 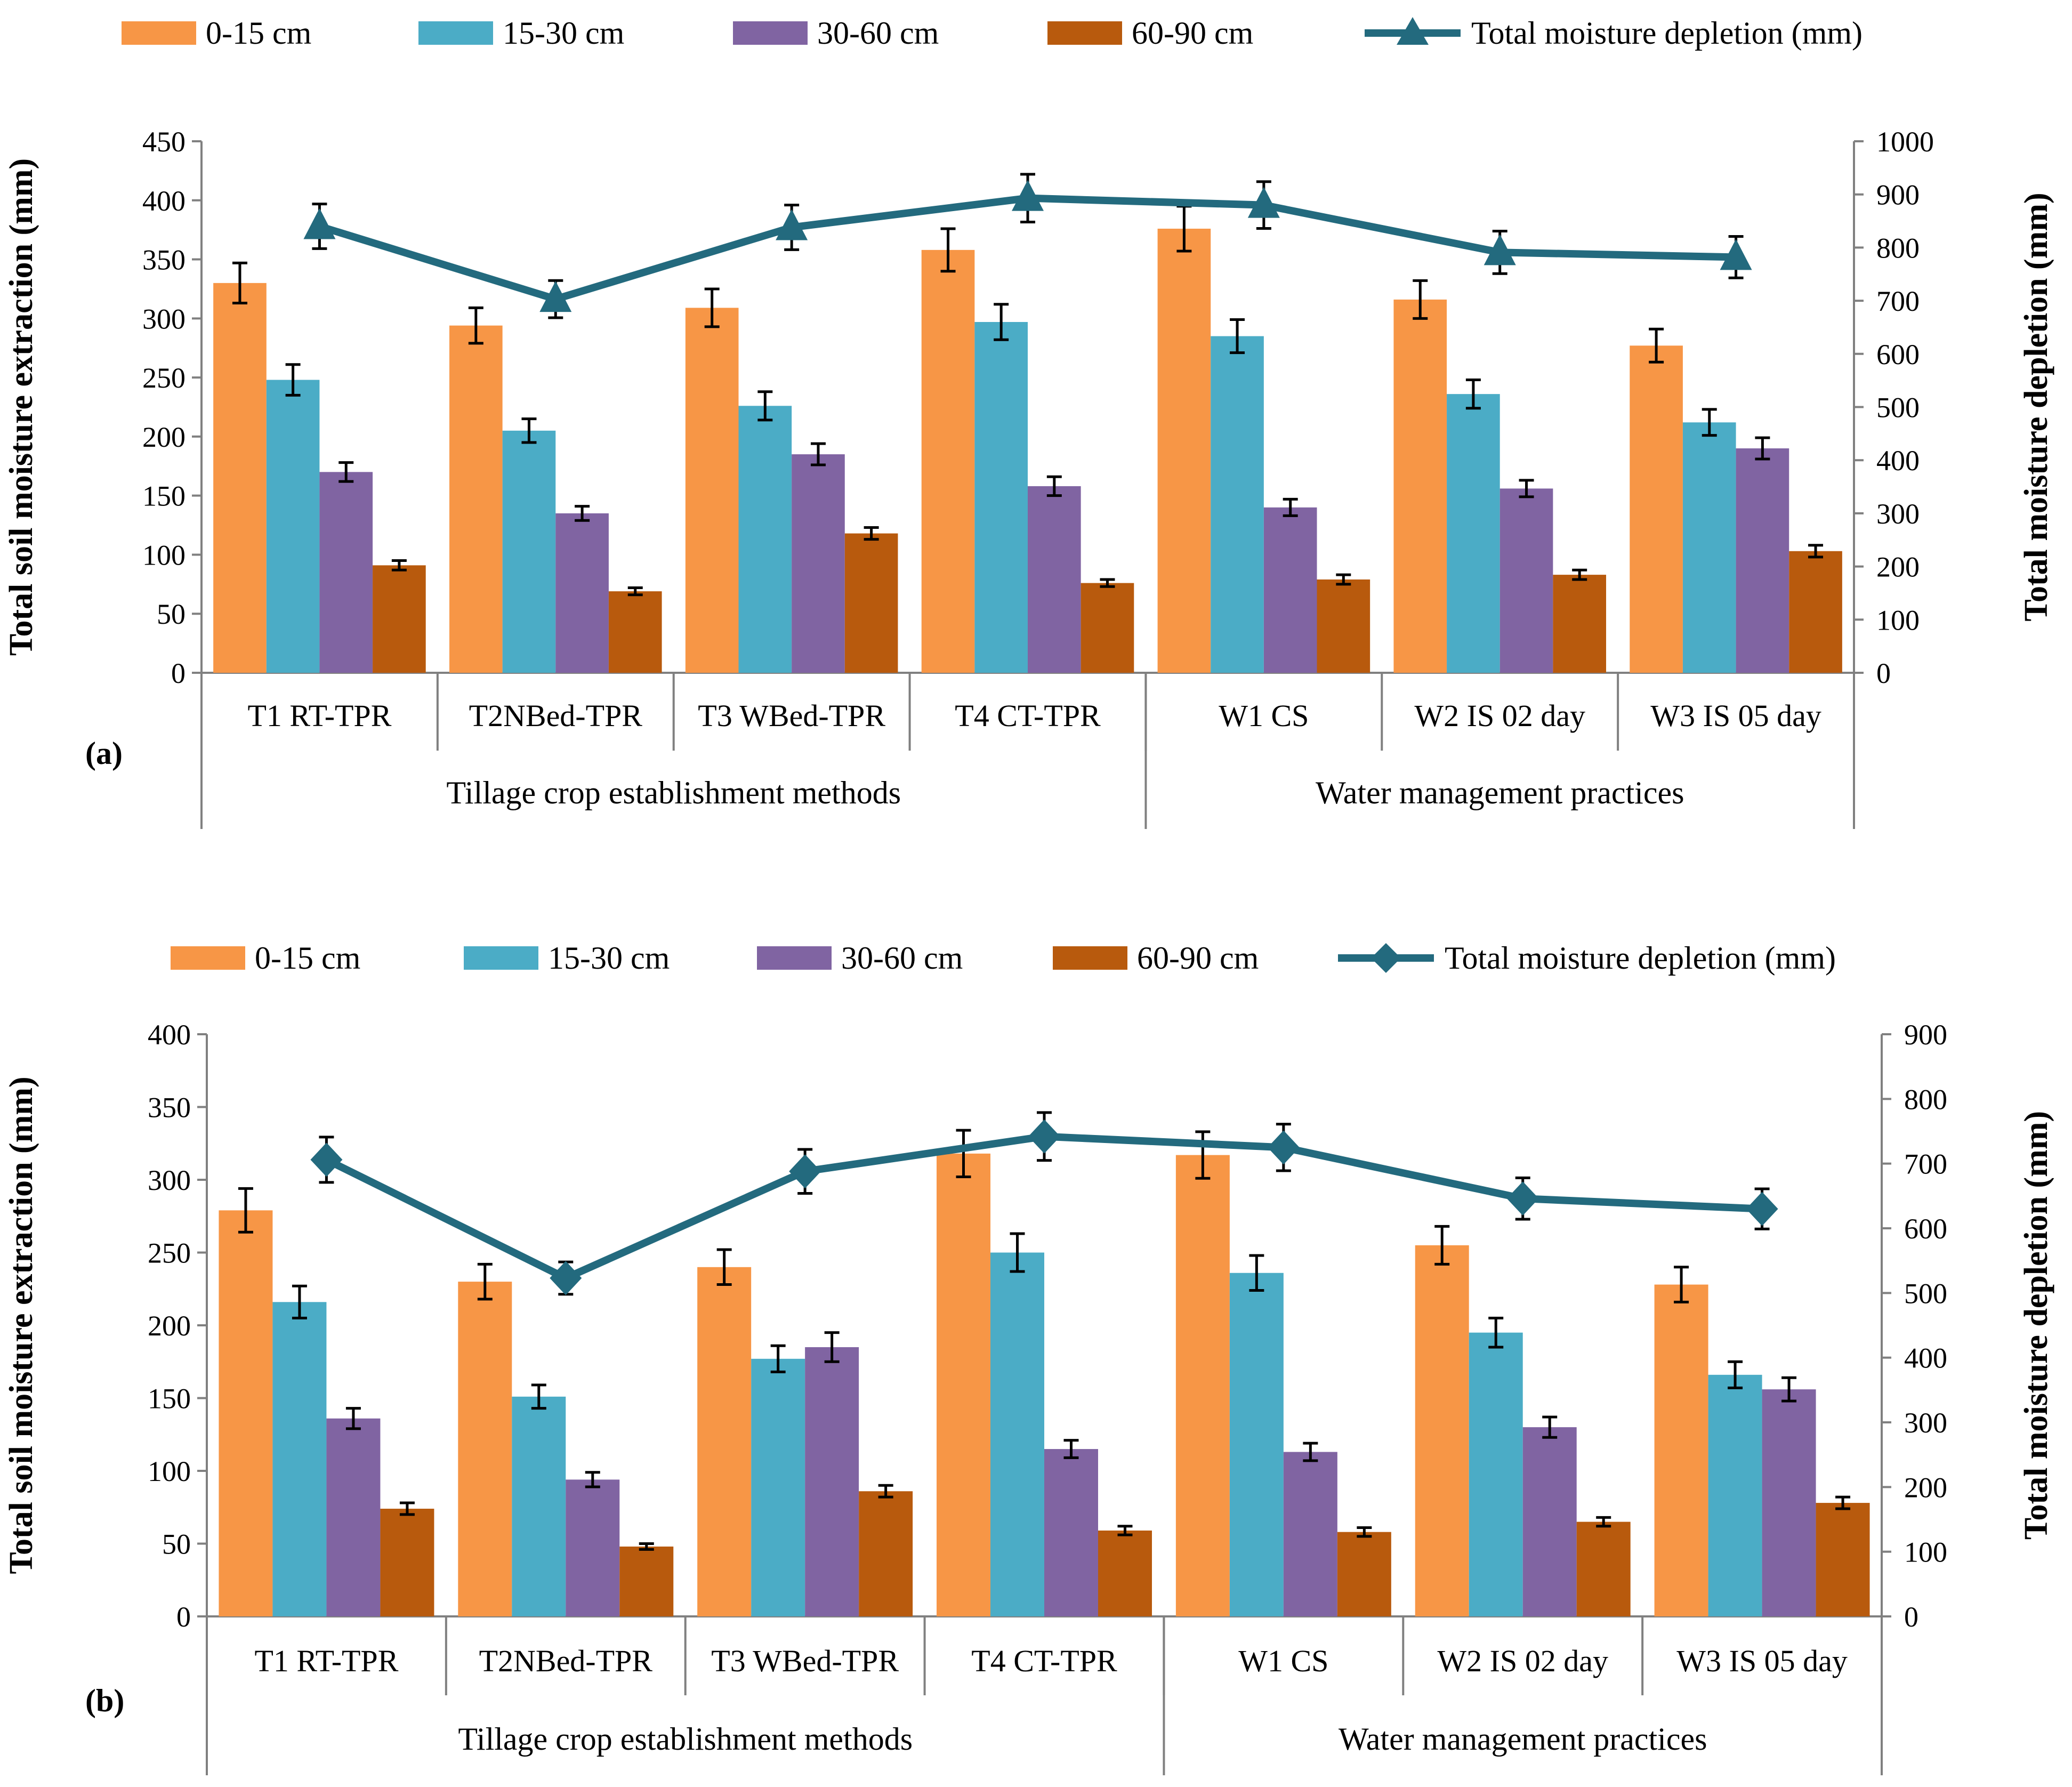 I want to click on legend-label: 15-30 cm, so click(x=563, y=33).